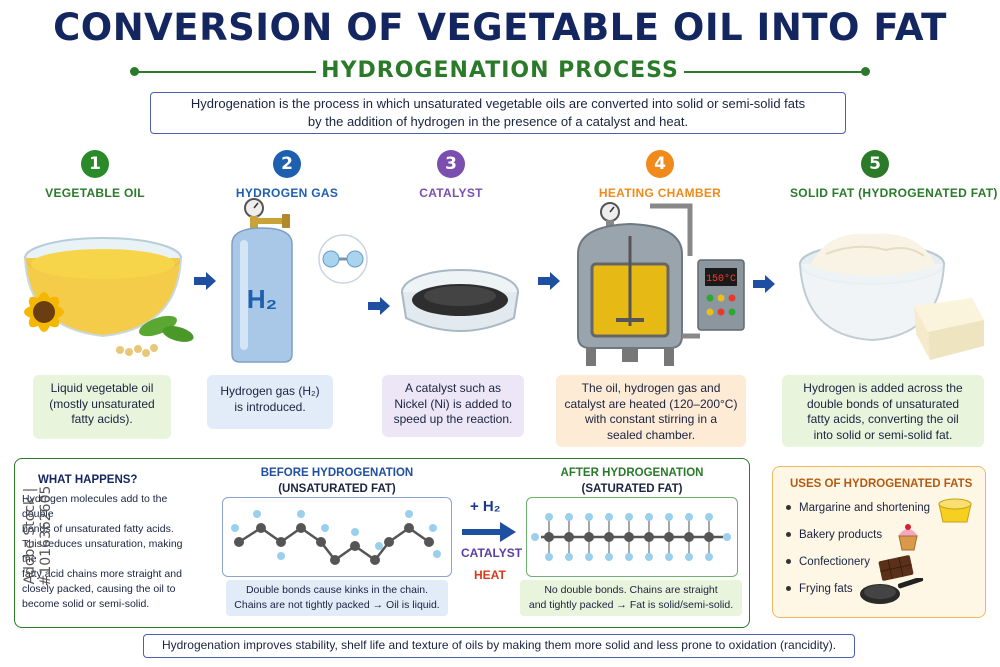 The height and width of the screenshot is (667, 1000). What do you see at coordinates (492, 553) in the screenshot?
I see `catalyst-label: CATALYST` at bounding box center [492, 553].